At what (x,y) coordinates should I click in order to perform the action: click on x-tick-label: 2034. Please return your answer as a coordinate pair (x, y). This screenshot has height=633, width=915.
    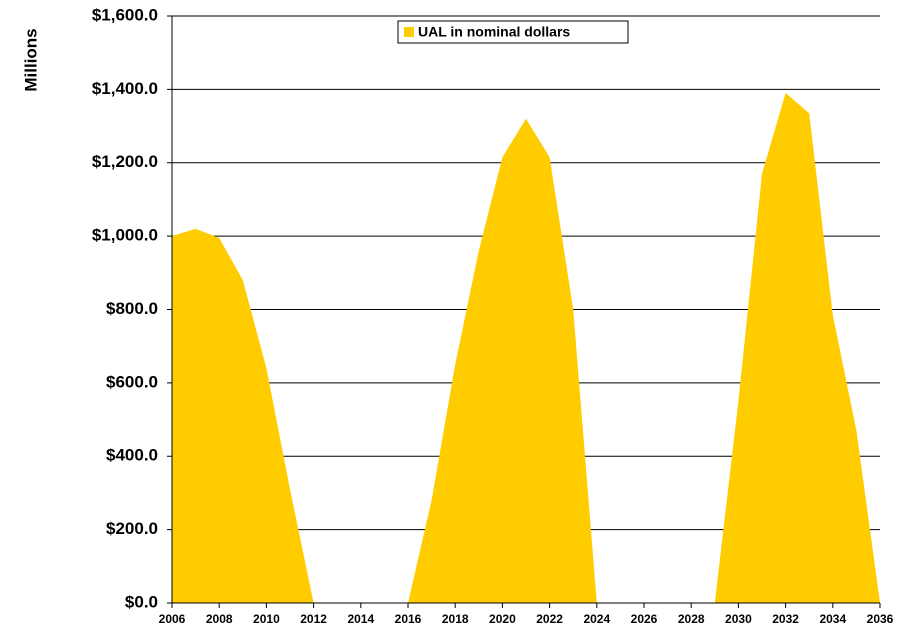
    Looking at the image, I should click on (832, 619).